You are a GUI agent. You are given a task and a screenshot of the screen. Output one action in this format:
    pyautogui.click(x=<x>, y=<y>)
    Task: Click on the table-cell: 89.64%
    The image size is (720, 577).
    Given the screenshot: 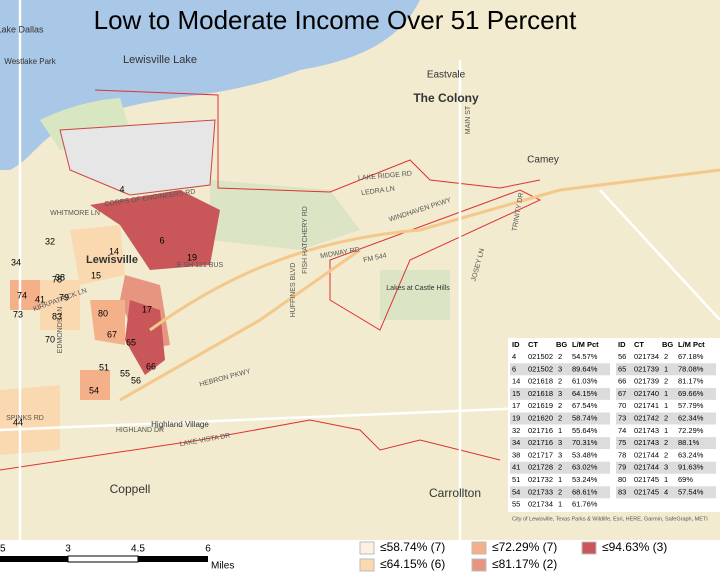 What is the action you would take?
    pyautogui.click(x=585, y=368)
    